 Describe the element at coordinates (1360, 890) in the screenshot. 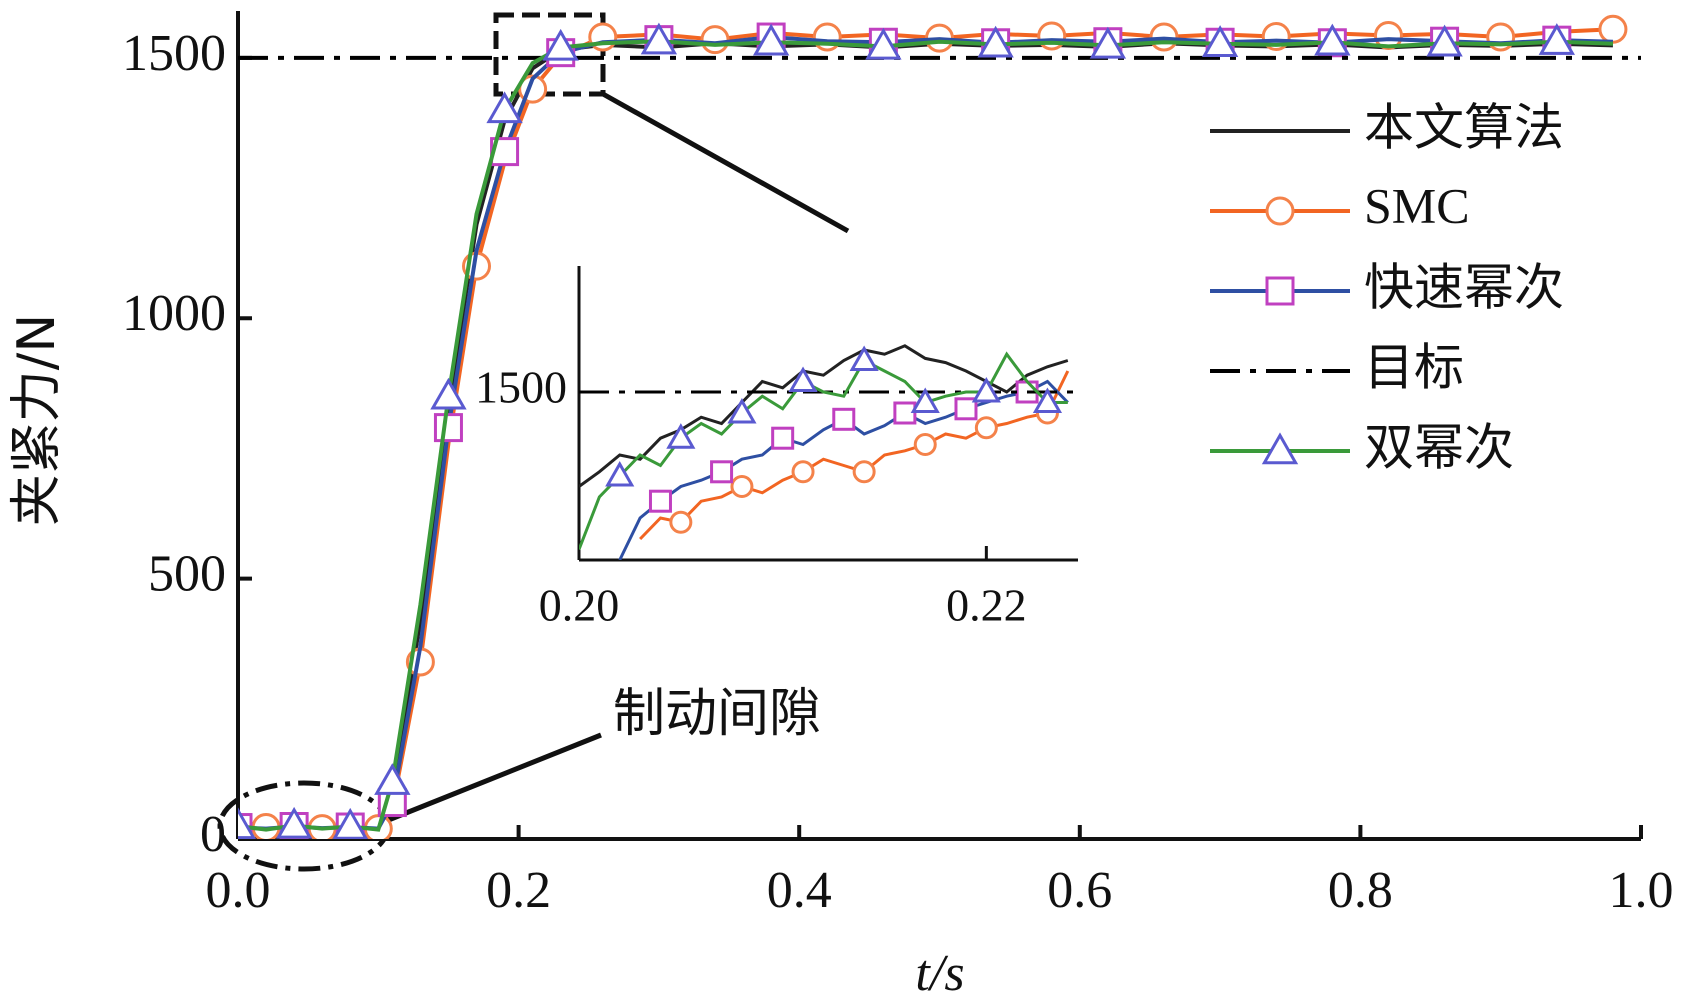

I see `x-tick-label: 0.8` at that location.